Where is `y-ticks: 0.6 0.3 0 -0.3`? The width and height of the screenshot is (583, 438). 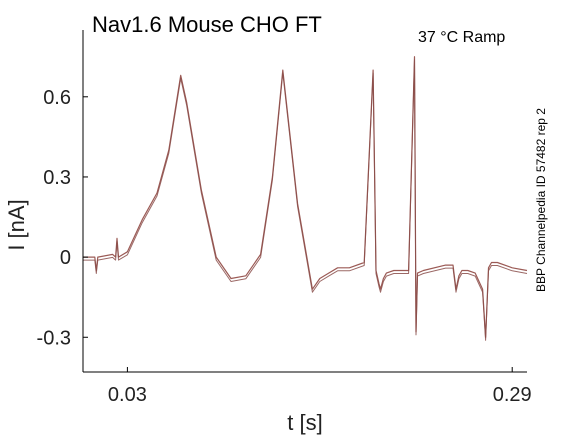 y-ticks: 0.6 0.3 0 -0.3 is located at coordinates (62, 218).